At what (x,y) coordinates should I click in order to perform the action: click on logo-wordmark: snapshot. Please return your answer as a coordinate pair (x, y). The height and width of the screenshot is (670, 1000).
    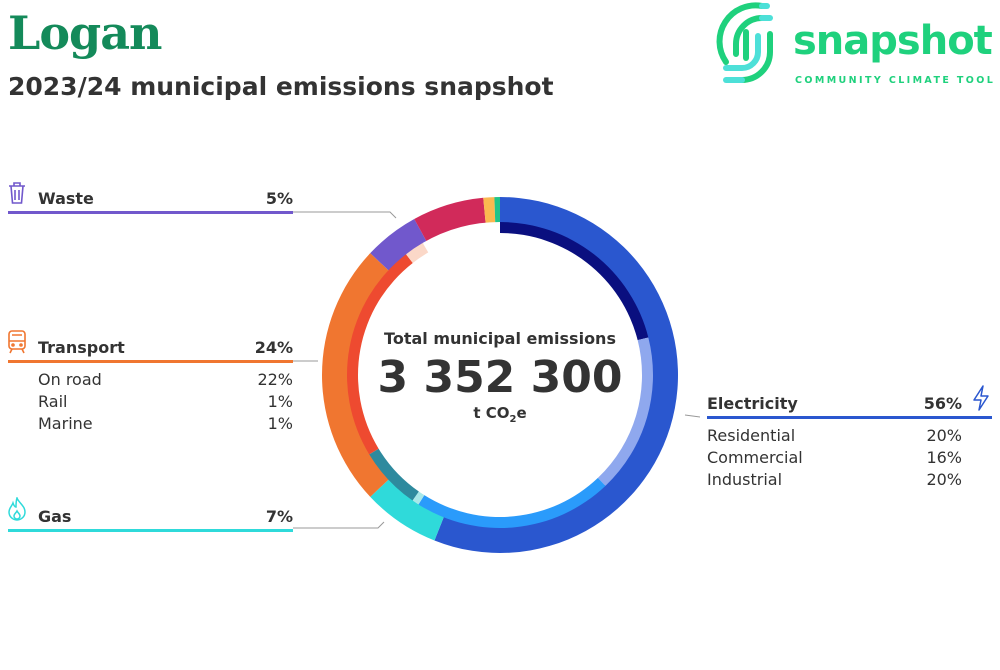
    Looking at the image, I should click on (893, 41).